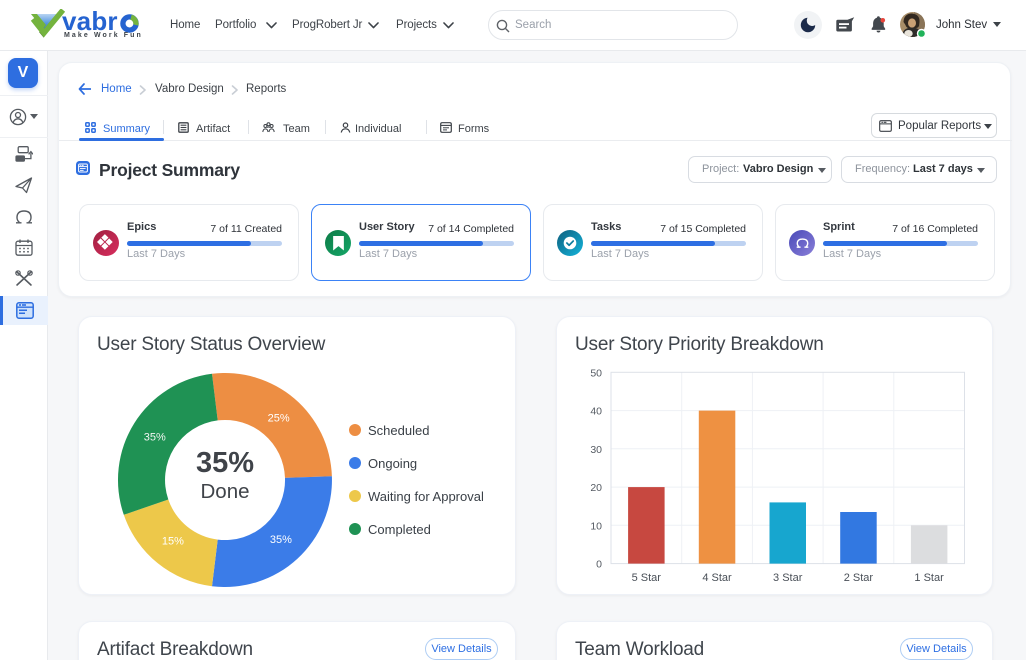 Image resolution: width=1026 pixels, height=660 pixels. Describe the element at coordinates (596, 450) in the screenshot. I see `svg-text: 30` at that location.